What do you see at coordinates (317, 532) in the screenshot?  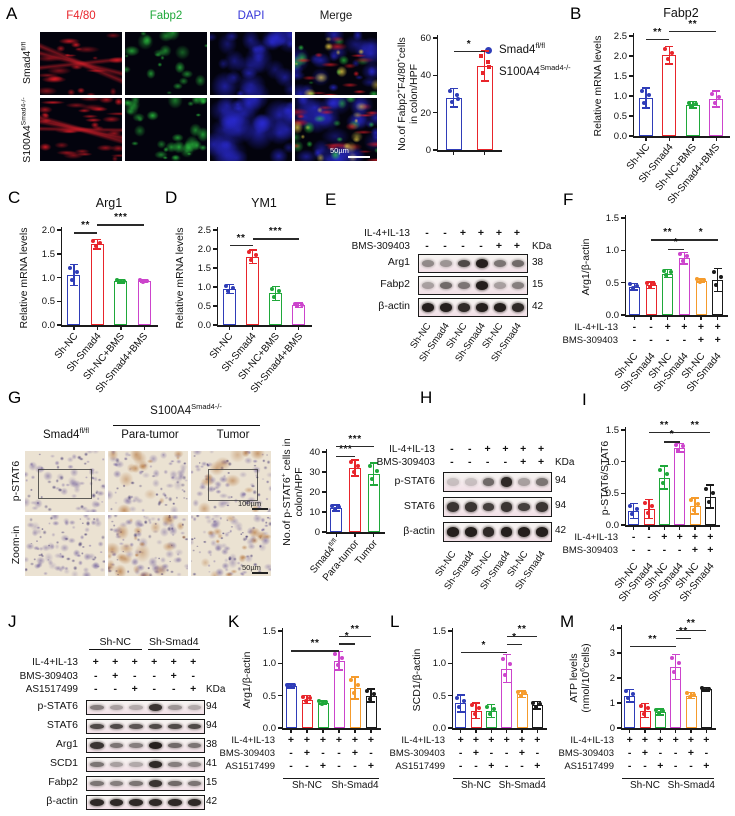 I see `y-tick-label: 0` at bounding box center [317, 532].